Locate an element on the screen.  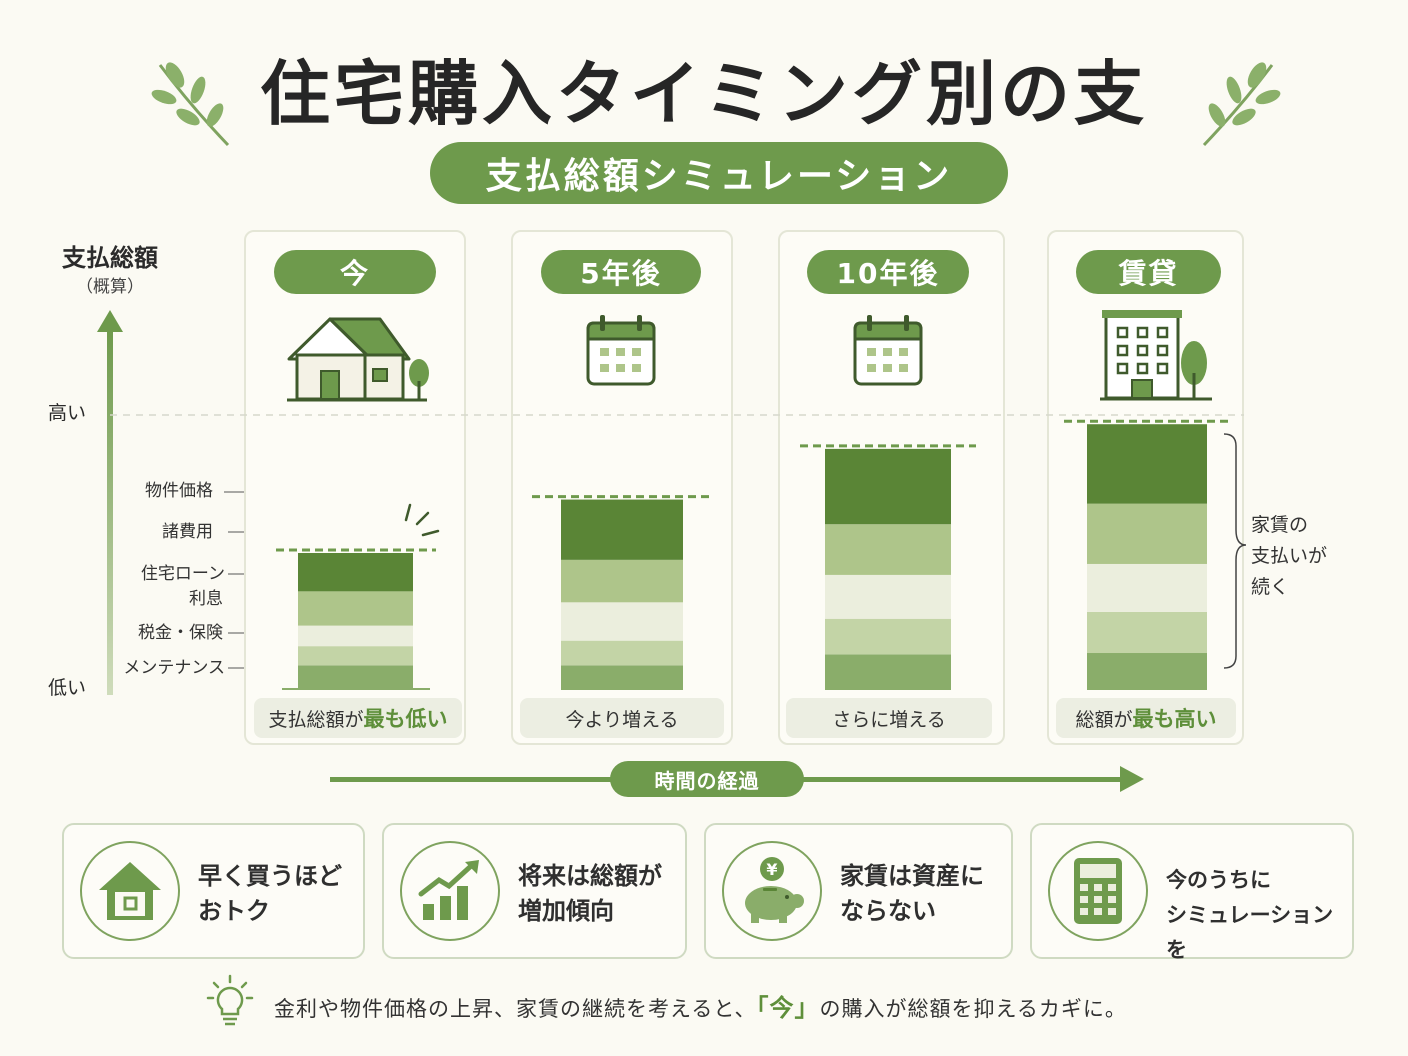
panel-caption-now: 支払総額が 最も低い is located at coordinates (358, 718).